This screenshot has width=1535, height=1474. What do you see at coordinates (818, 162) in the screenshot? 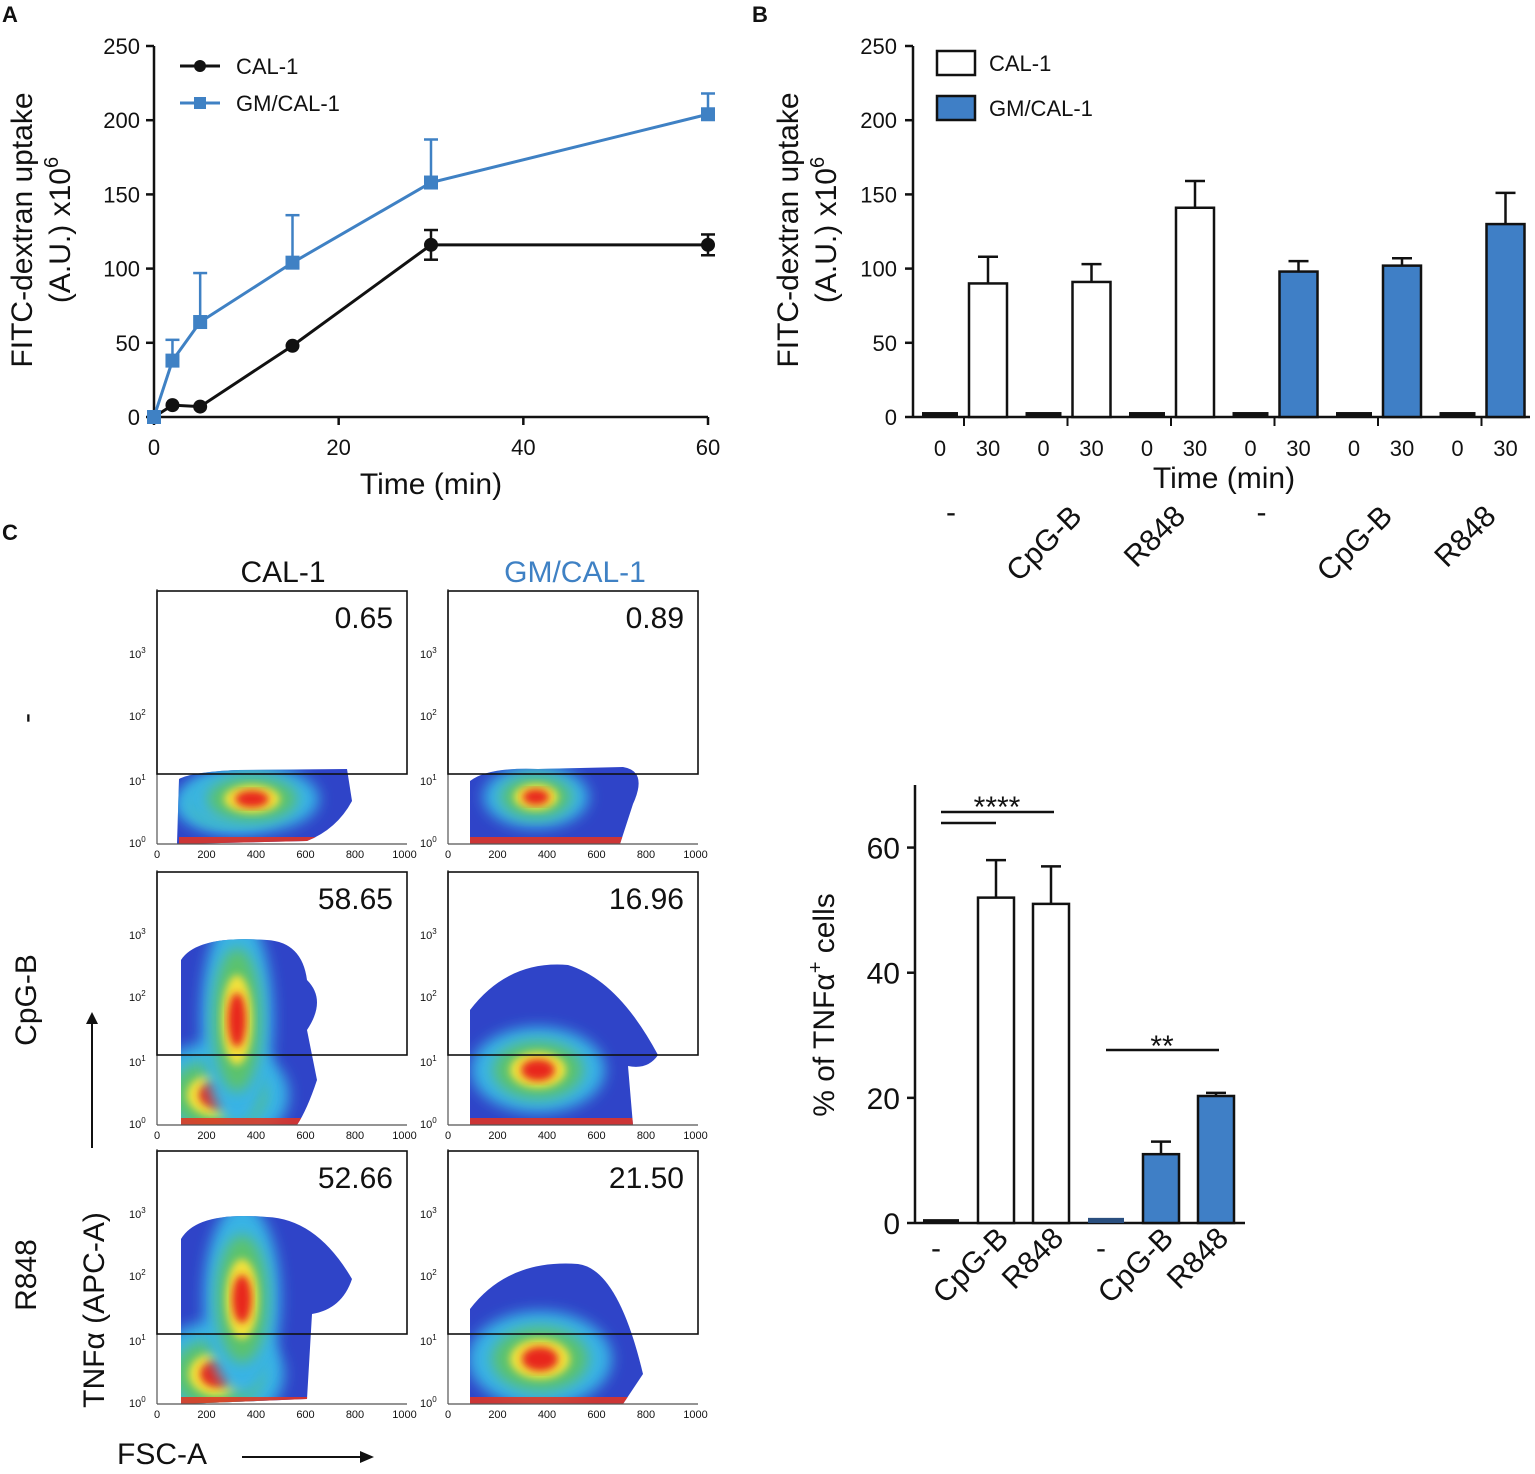
I see `chart-b-y-label-exponent: 6` at bounding box center [818, 162].